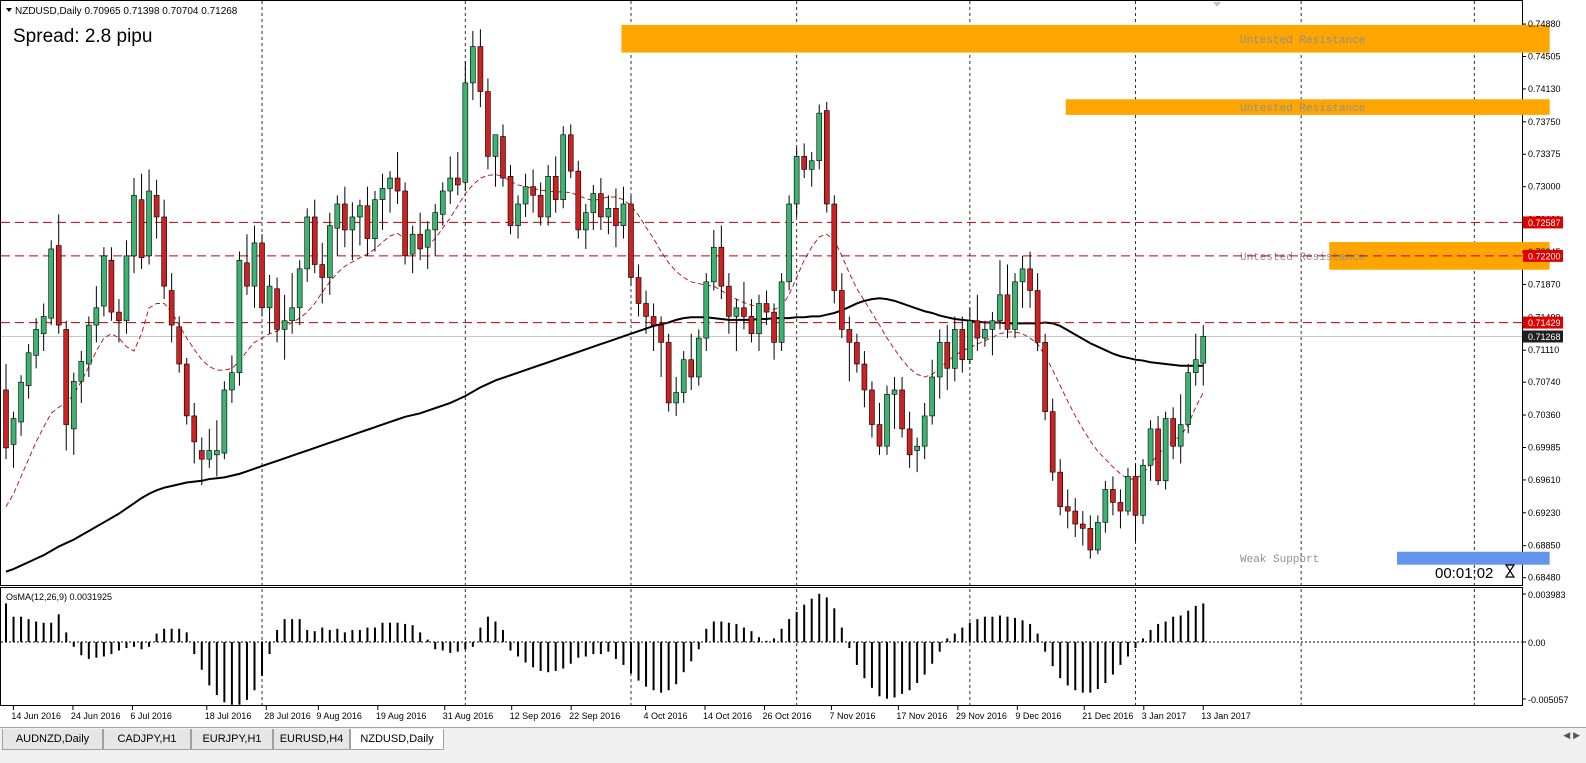 Image resolution: width=1586 pixels, height=763 pixels. What do you see at coordinates (397, 739) in the screenshot?
I see `tab-nzdusd: NZDUSD,Daily` at bounding box center [397, 739].